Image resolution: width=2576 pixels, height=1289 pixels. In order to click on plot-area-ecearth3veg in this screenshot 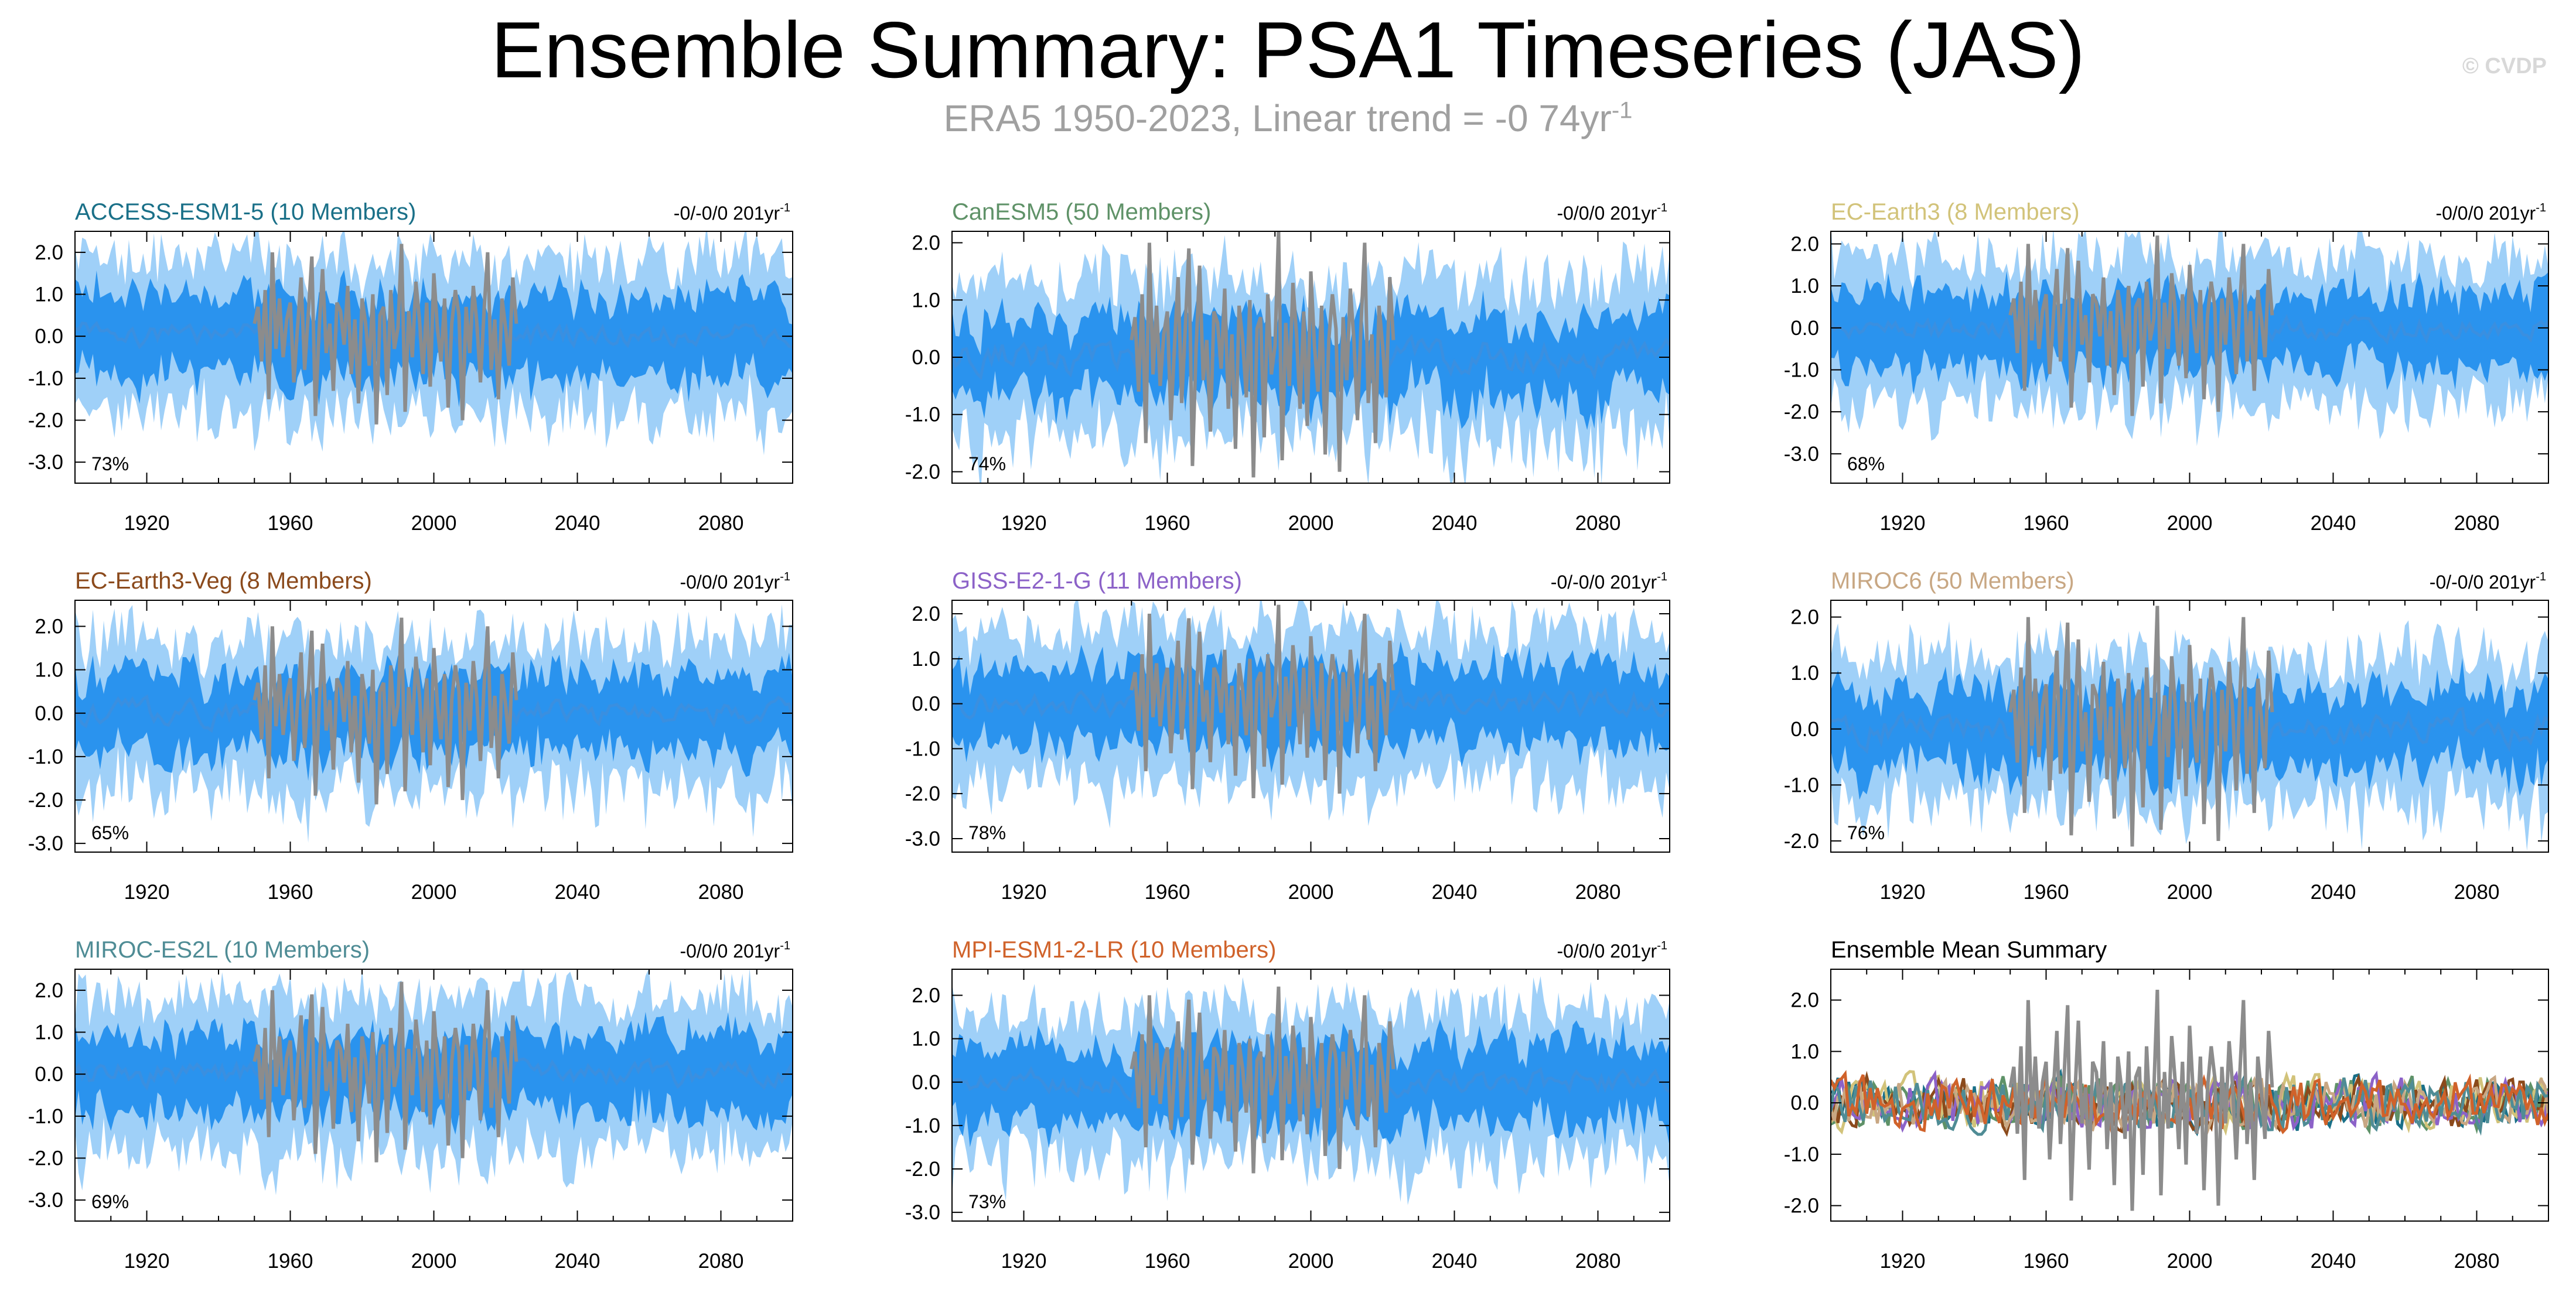, I will do `click(434, 724)`.